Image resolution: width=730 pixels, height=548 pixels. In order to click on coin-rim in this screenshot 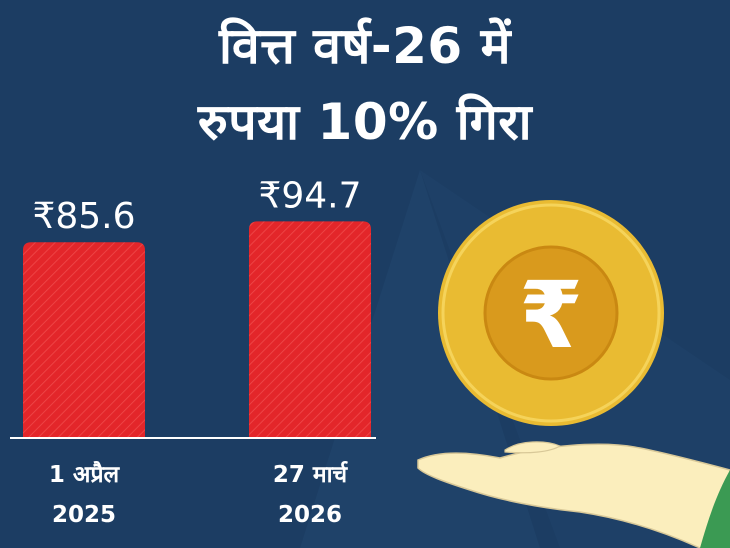, I will do `click(551, 313)`.